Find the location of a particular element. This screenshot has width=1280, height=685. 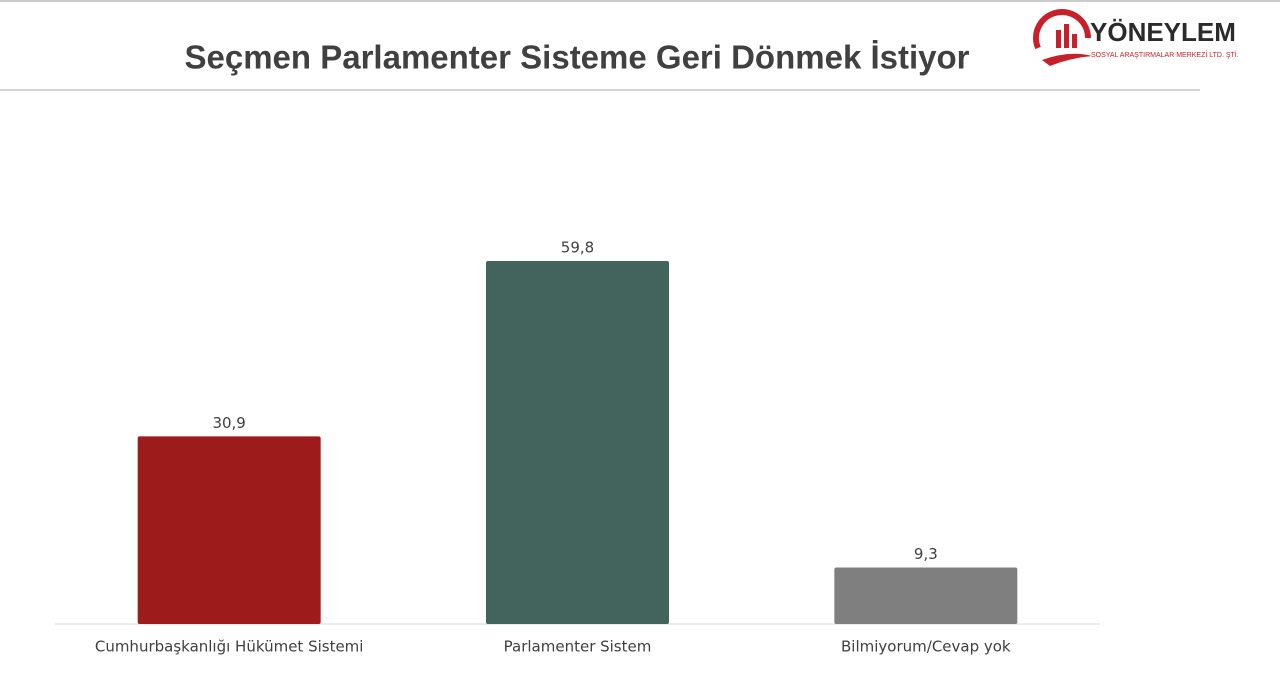

x-tick-label: Parlamenter Sistem is located at coordinates (578, 647).